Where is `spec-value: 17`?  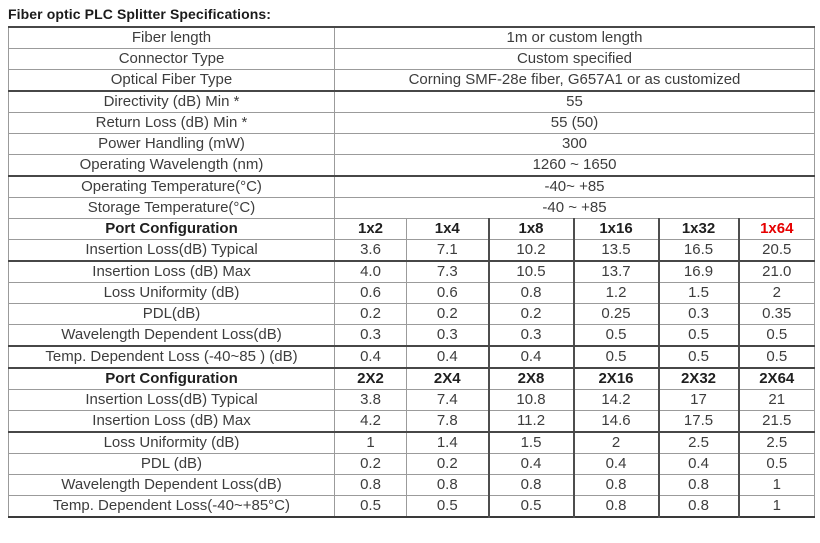
spec-value: 17 is located at coordinates (698, 400).